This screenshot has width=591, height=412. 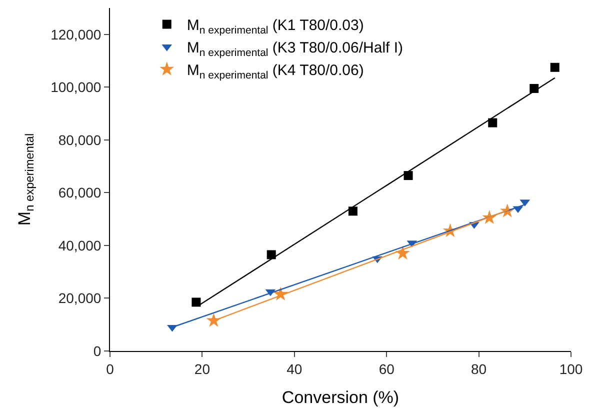 What do you see at coordinates (80, 298) in the screenshot?
I see `y-tick-label: 20,000` at bounding box center [80, 298].